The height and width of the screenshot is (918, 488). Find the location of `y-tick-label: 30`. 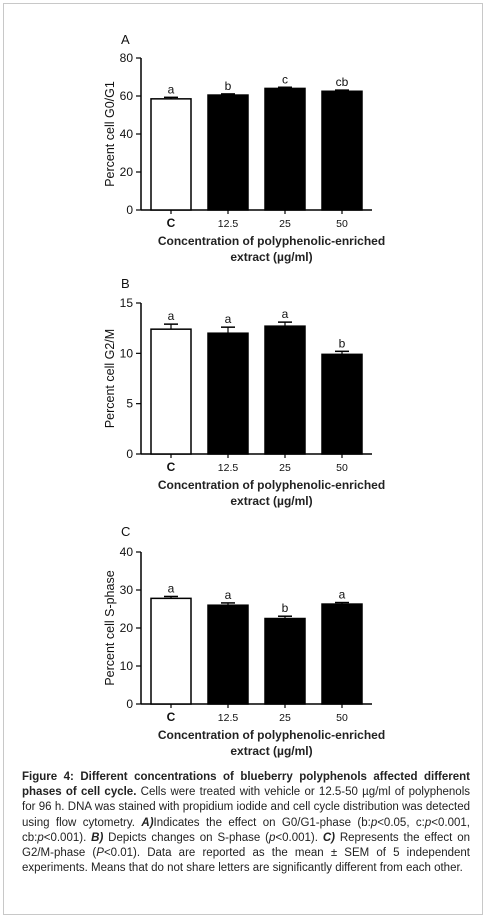

y-tick-label: 30 is located at coordinates (127, 590).